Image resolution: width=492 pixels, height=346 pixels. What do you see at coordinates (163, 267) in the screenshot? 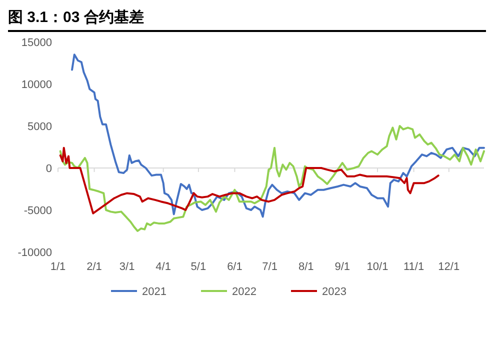
I see `x-tick-label: 4/1` at bounding box center [163, 267].